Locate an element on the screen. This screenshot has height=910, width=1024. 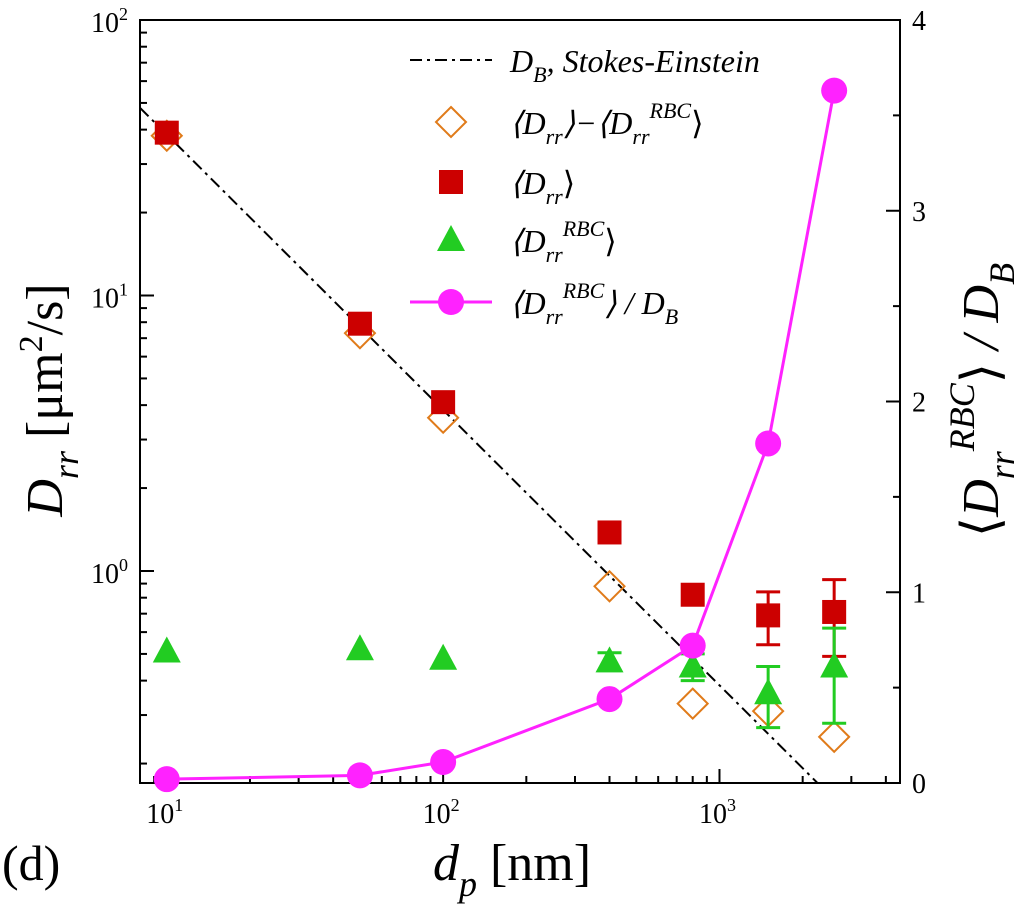
legend-label-total: ⟨Drr⟩ is located at coordinates (542, 187).